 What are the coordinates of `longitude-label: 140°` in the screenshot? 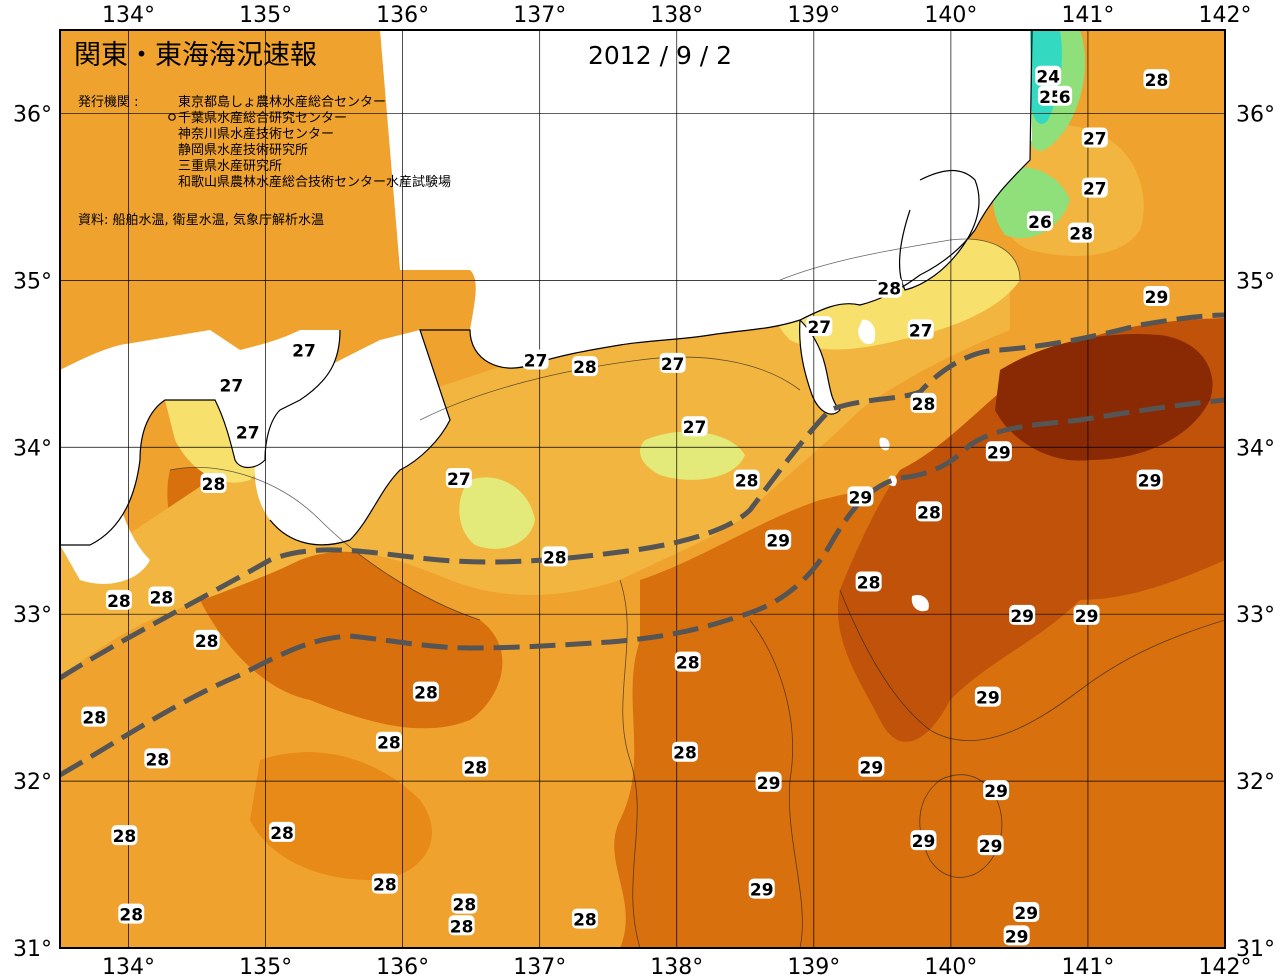 It's located at (950, 967).